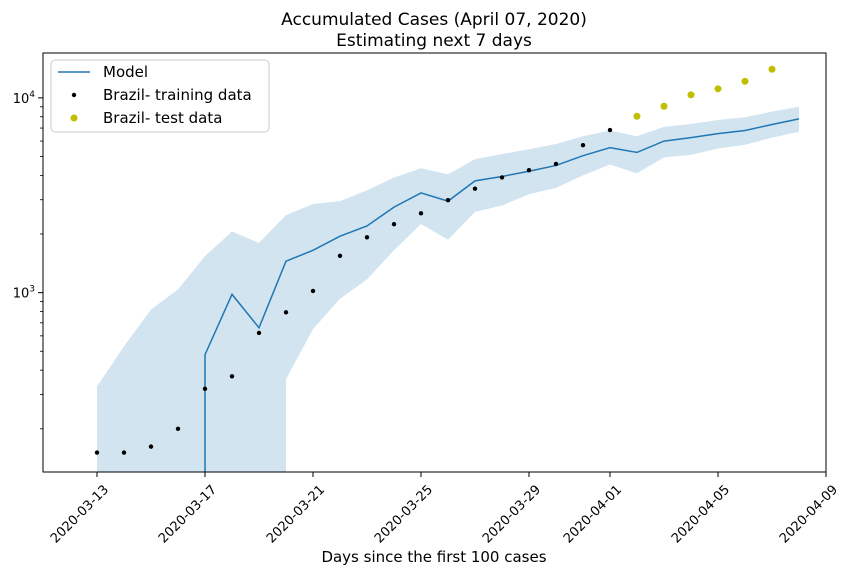 The height and width of the screenshot is (576, 864). Describe the element at coordinates (74, 95) in the screenshot. I see `legend-training-swatch` at that location.